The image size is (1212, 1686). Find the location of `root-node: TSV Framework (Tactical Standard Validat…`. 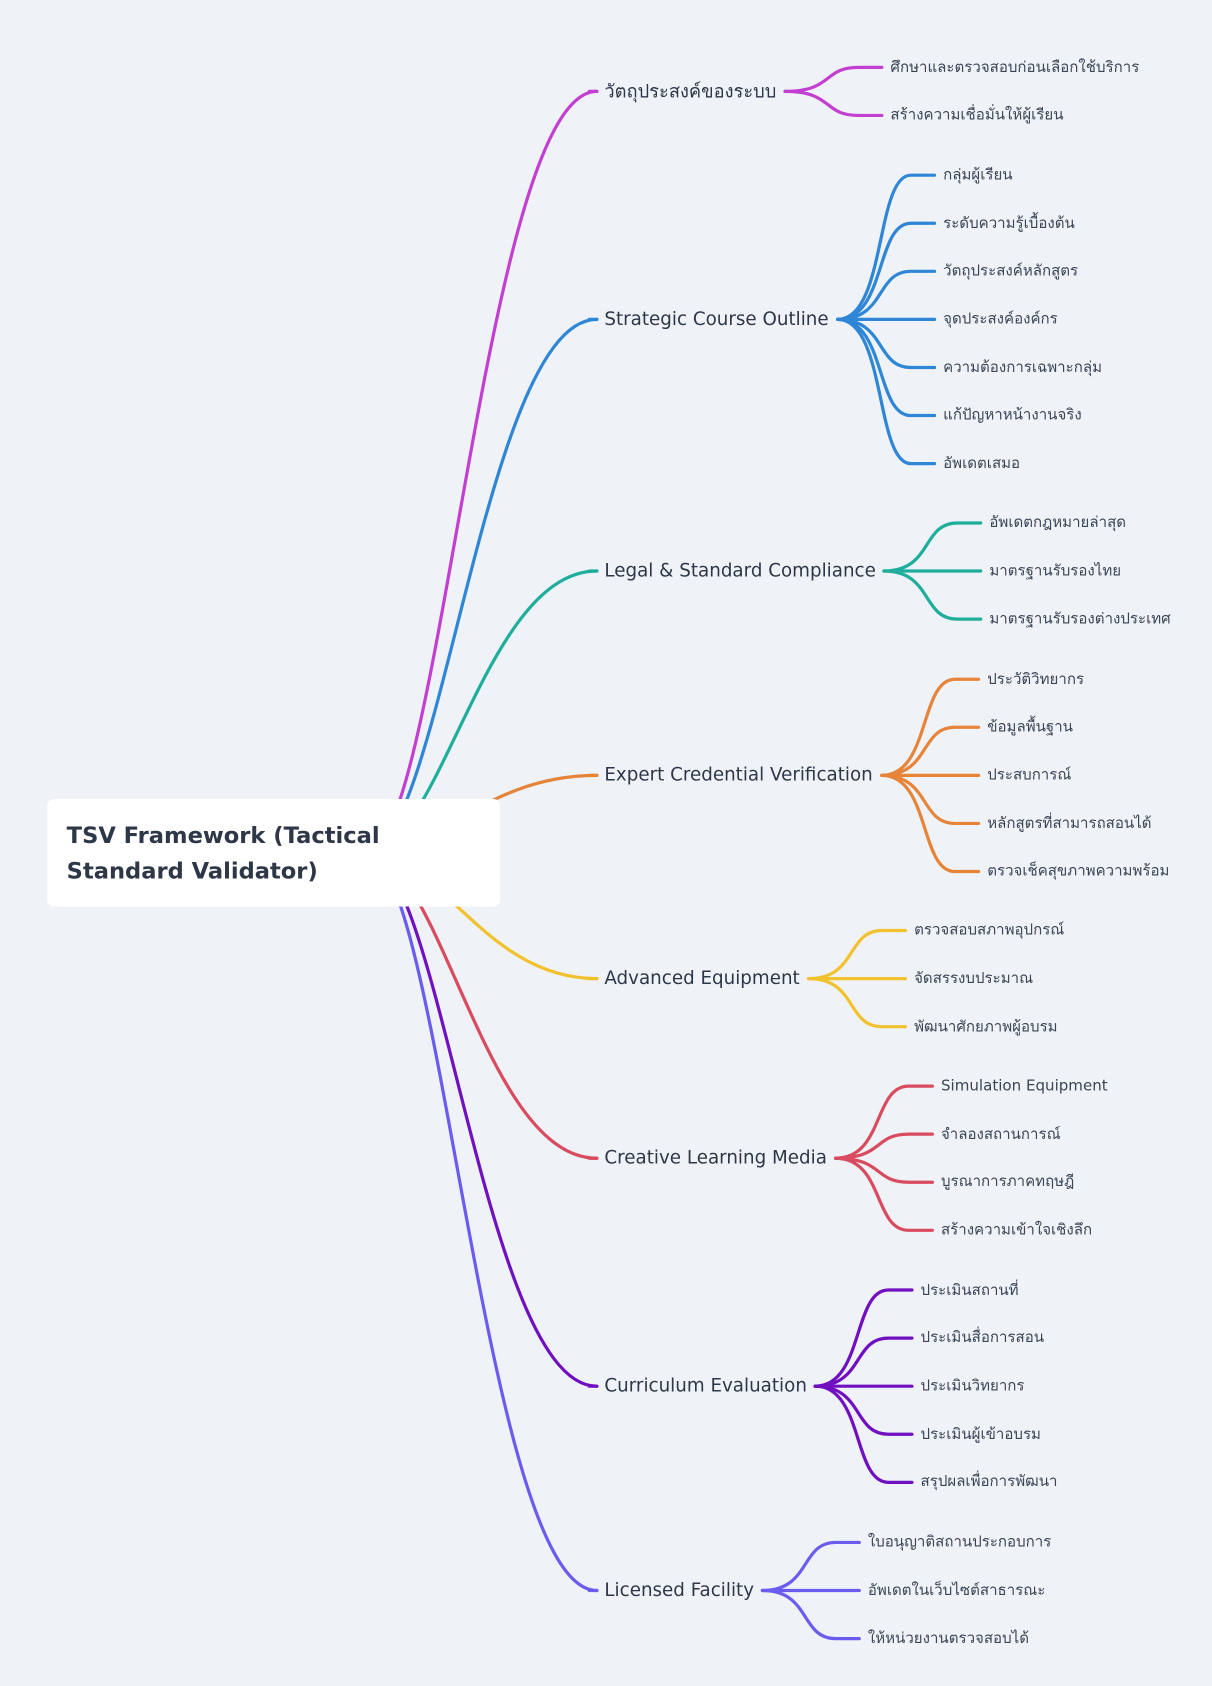

root-node: TSV Framework (Tactical Standard Validat… is located at coordinates (274, 853).